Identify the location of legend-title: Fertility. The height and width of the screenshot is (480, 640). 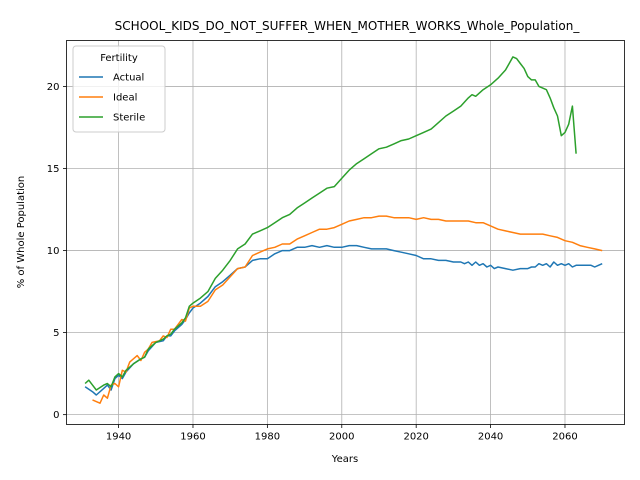
(119, 58).